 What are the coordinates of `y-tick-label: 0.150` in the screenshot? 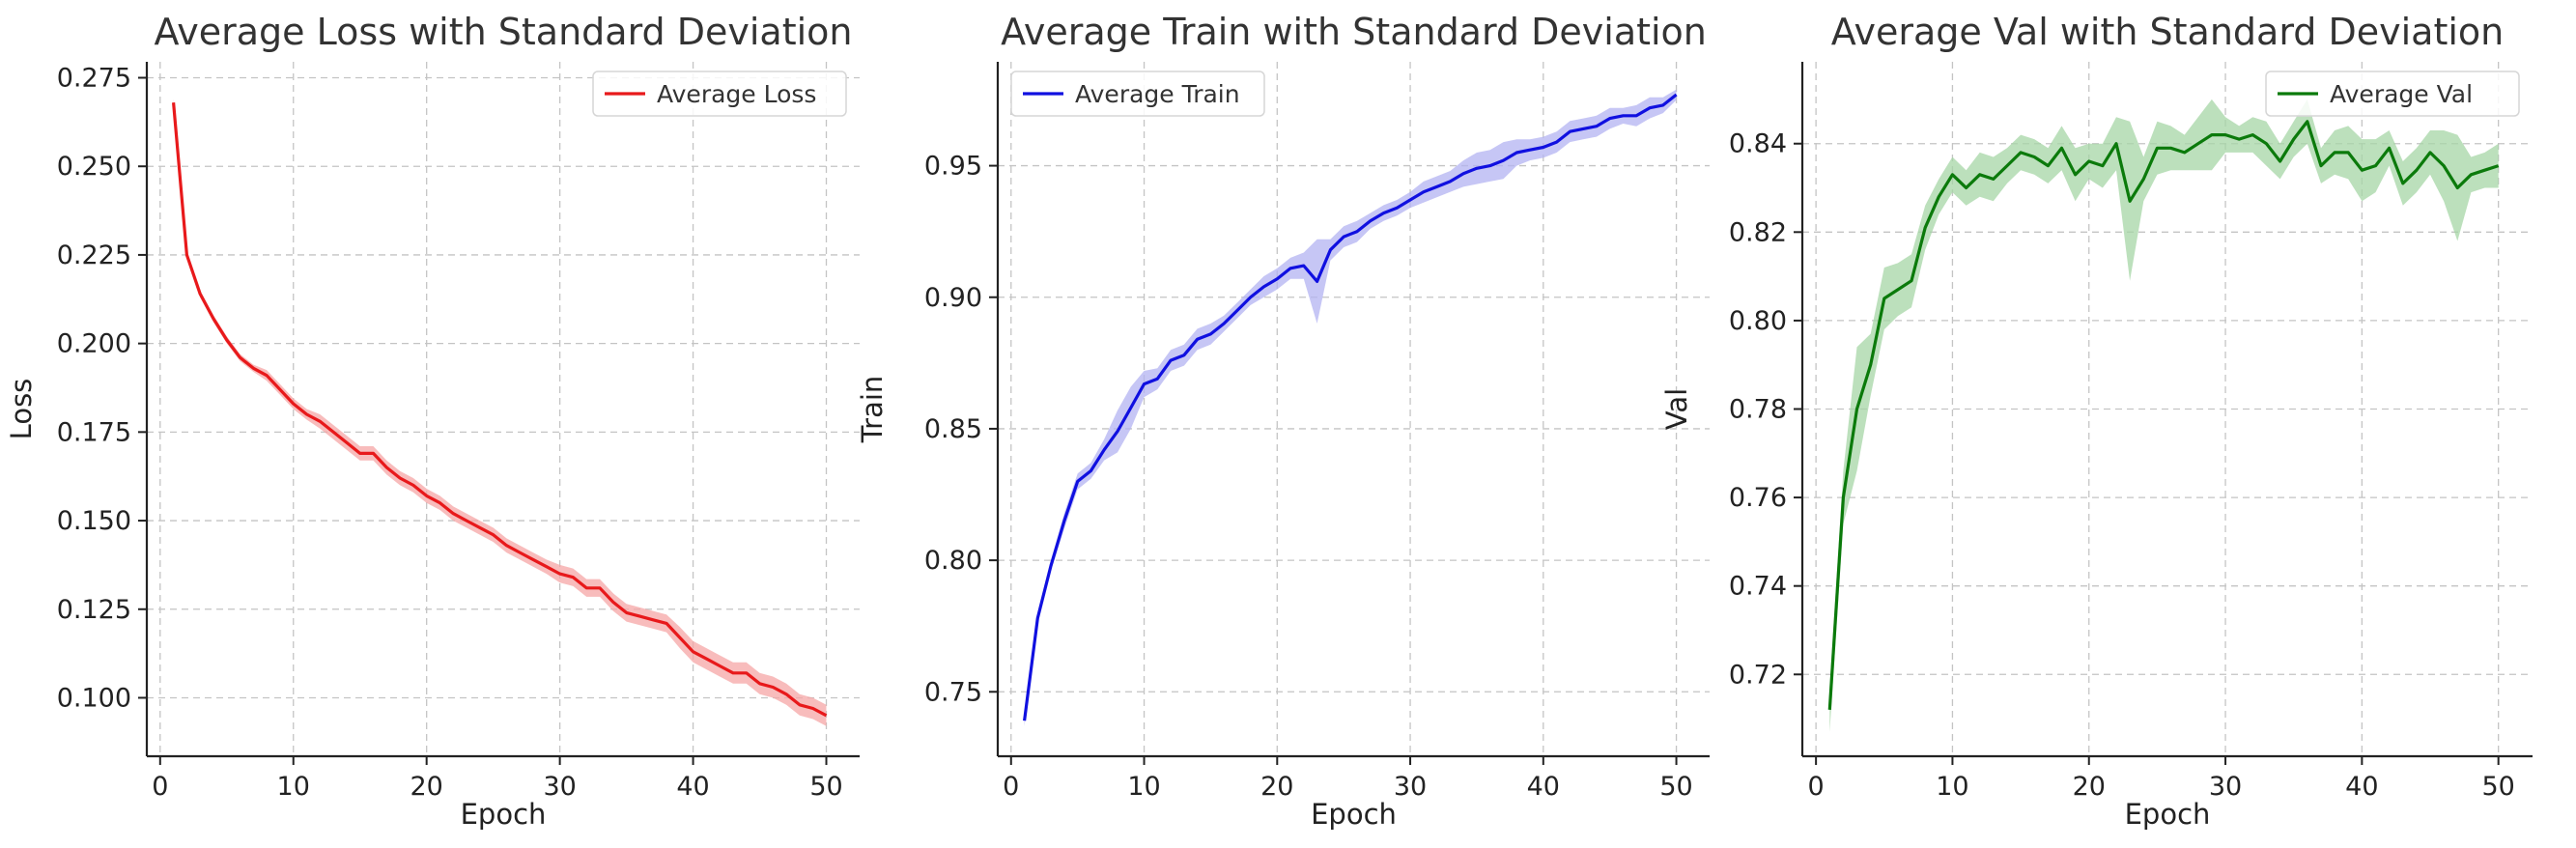 It's located at (94, 521).